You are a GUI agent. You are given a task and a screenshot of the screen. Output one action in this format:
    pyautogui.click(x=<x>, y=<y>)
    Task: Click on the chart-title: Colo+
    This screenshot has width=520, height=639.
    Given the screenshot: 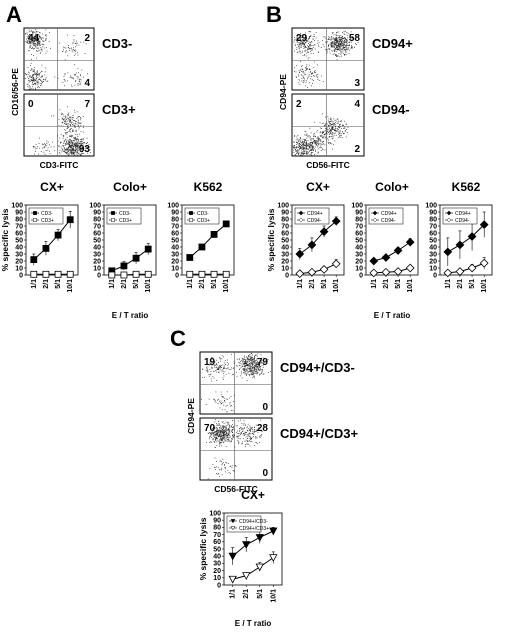 What is the action you would take?
    pyautogui.click(x=392, y=187)
    